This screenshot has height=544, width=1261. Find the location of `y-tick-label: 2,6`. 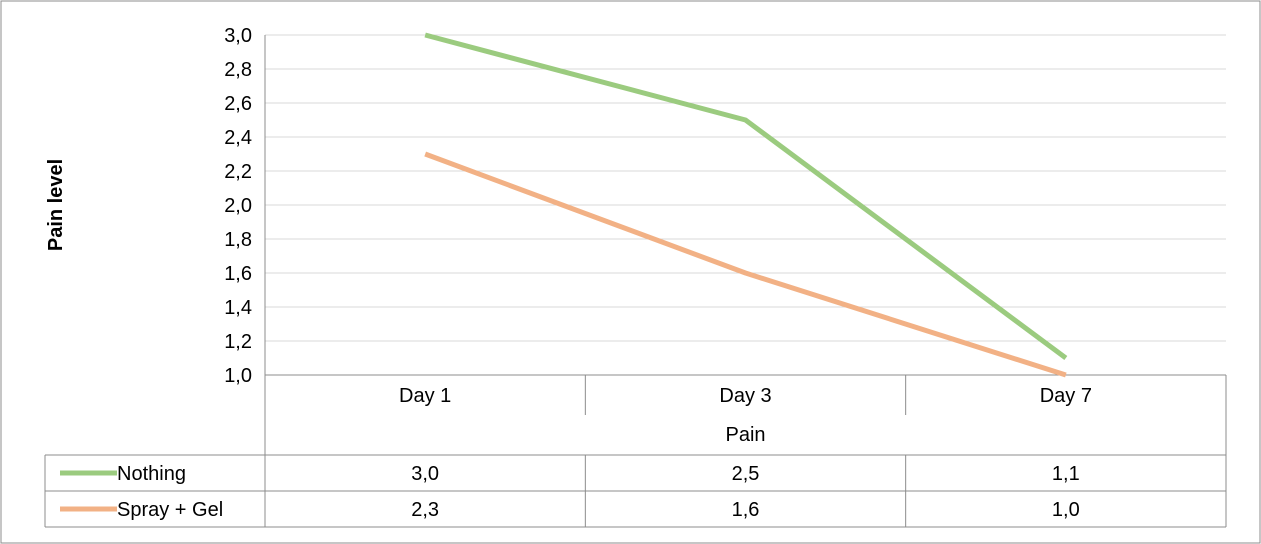

y-tick-label: 2,6 is located at coordinates (238, 104).